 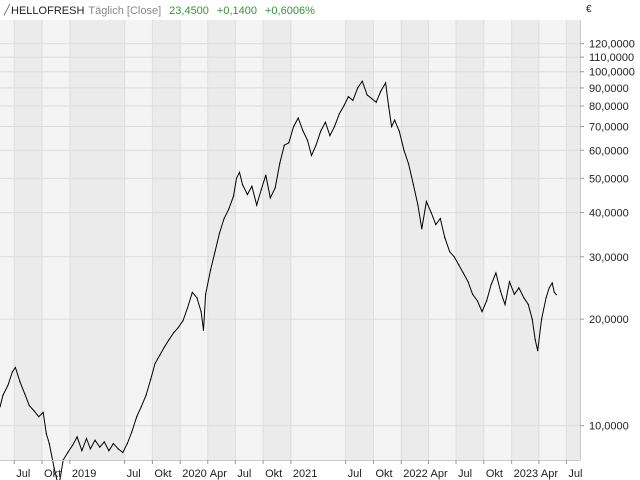 I want to click on y-tick-label: 120,0000, so click(x=612, y=45).